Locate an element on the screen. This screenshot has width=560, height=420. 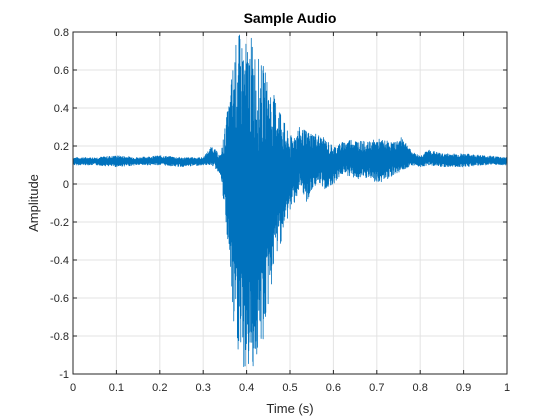
x-tick-label: 0.4 is located at coordinates (246, 388).